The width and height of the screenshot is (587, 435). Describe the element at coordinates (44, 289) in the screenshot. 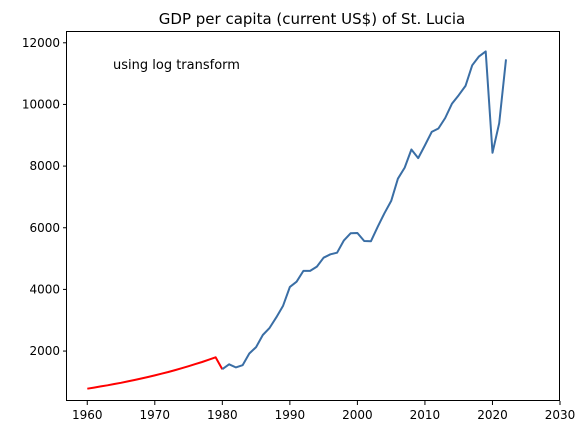

I see `y-tick-label-4000: 4000` at that location.